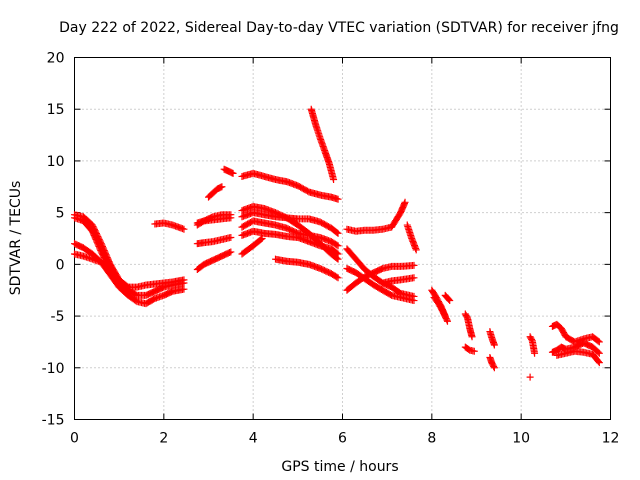  I want to click on x-axis-label: GPS time / hours, so click(339, 467).